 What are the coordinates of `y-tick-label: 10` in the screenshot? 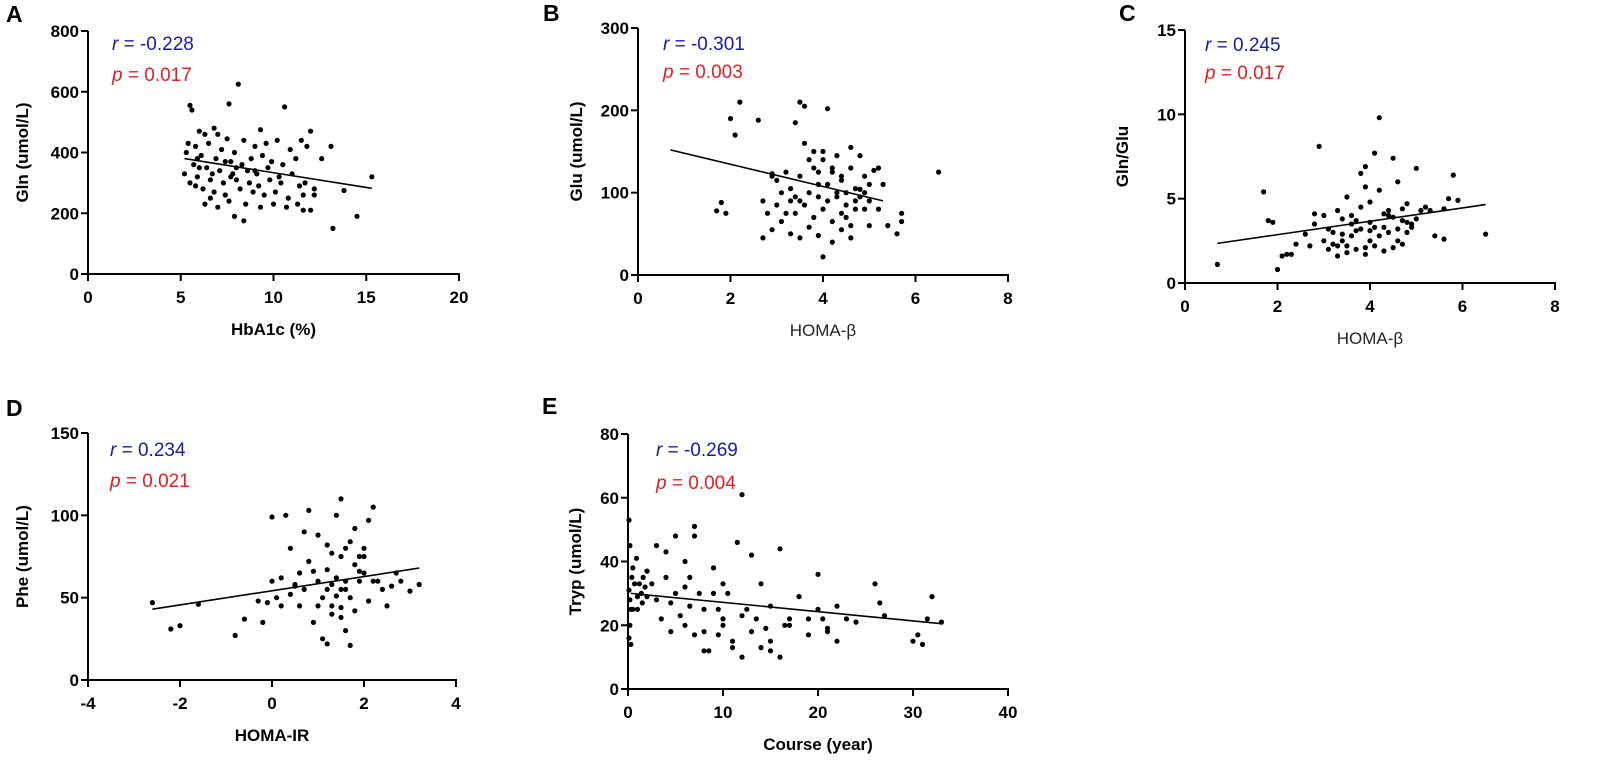 It's located at (1166, 114).